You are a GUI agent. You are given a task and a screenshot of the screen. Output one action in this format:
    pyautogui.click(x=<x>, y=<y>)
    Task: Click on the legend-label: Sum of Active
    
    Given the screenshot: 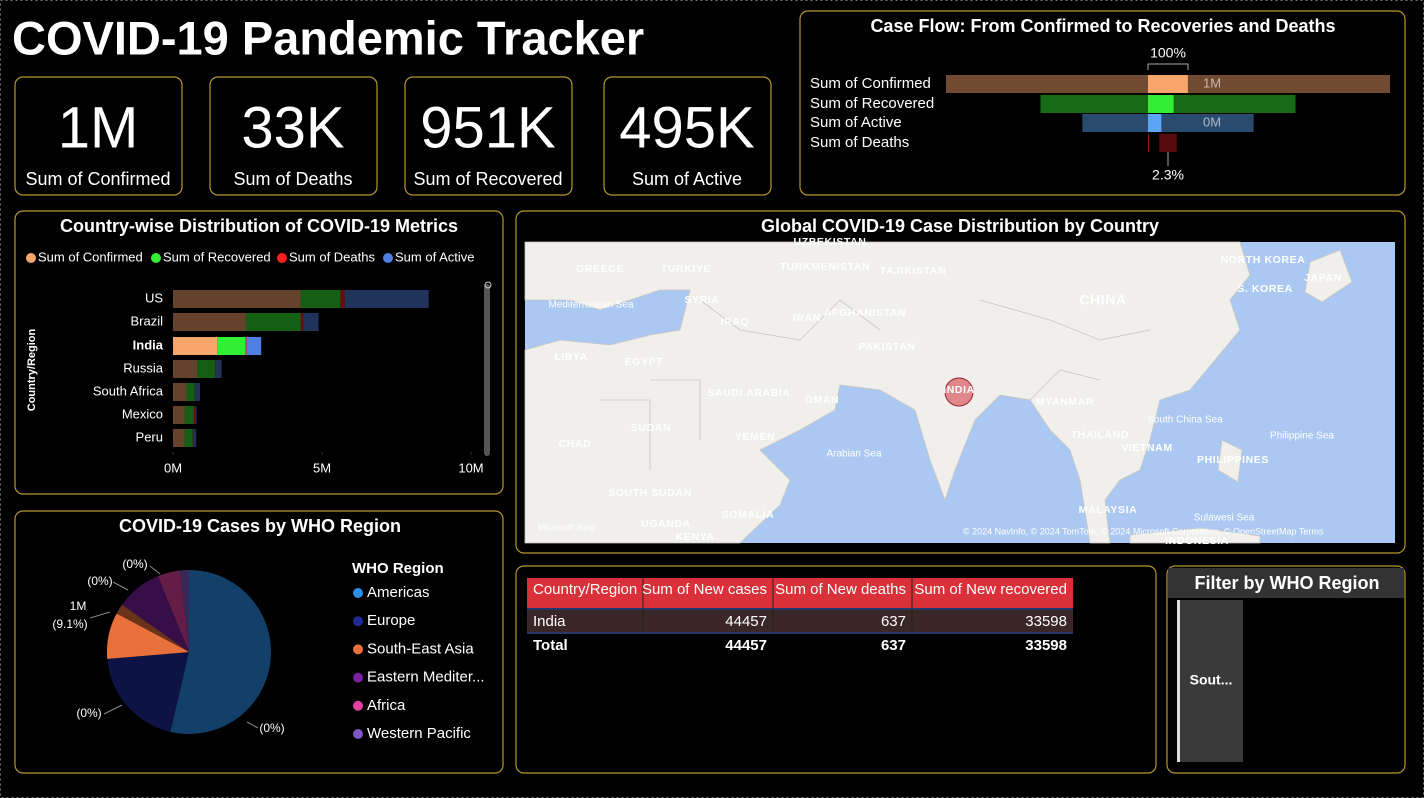 What is the action you would take?
    pyautogui.click(x=434, y=256)
    